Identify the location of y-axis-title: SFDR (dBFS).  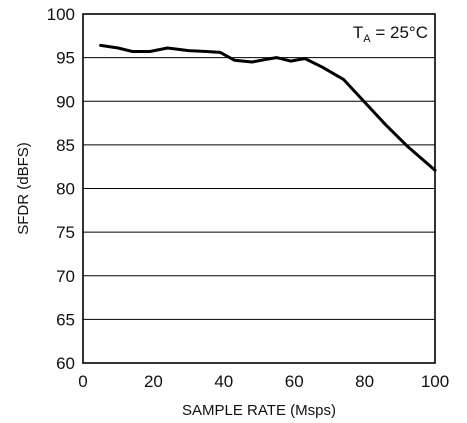
(23, 188).